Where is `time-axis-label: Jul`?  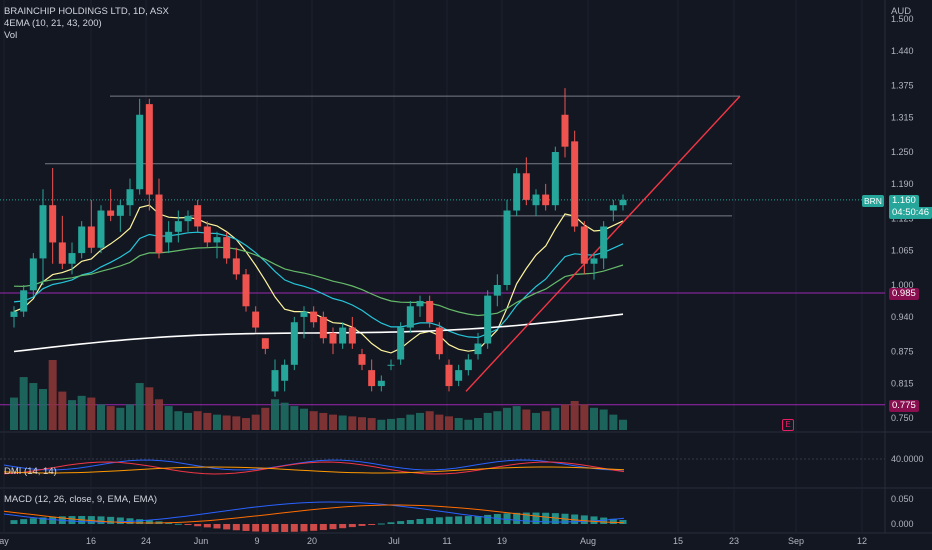 time-axis-label: Jul is located at coordinates (394, 541).